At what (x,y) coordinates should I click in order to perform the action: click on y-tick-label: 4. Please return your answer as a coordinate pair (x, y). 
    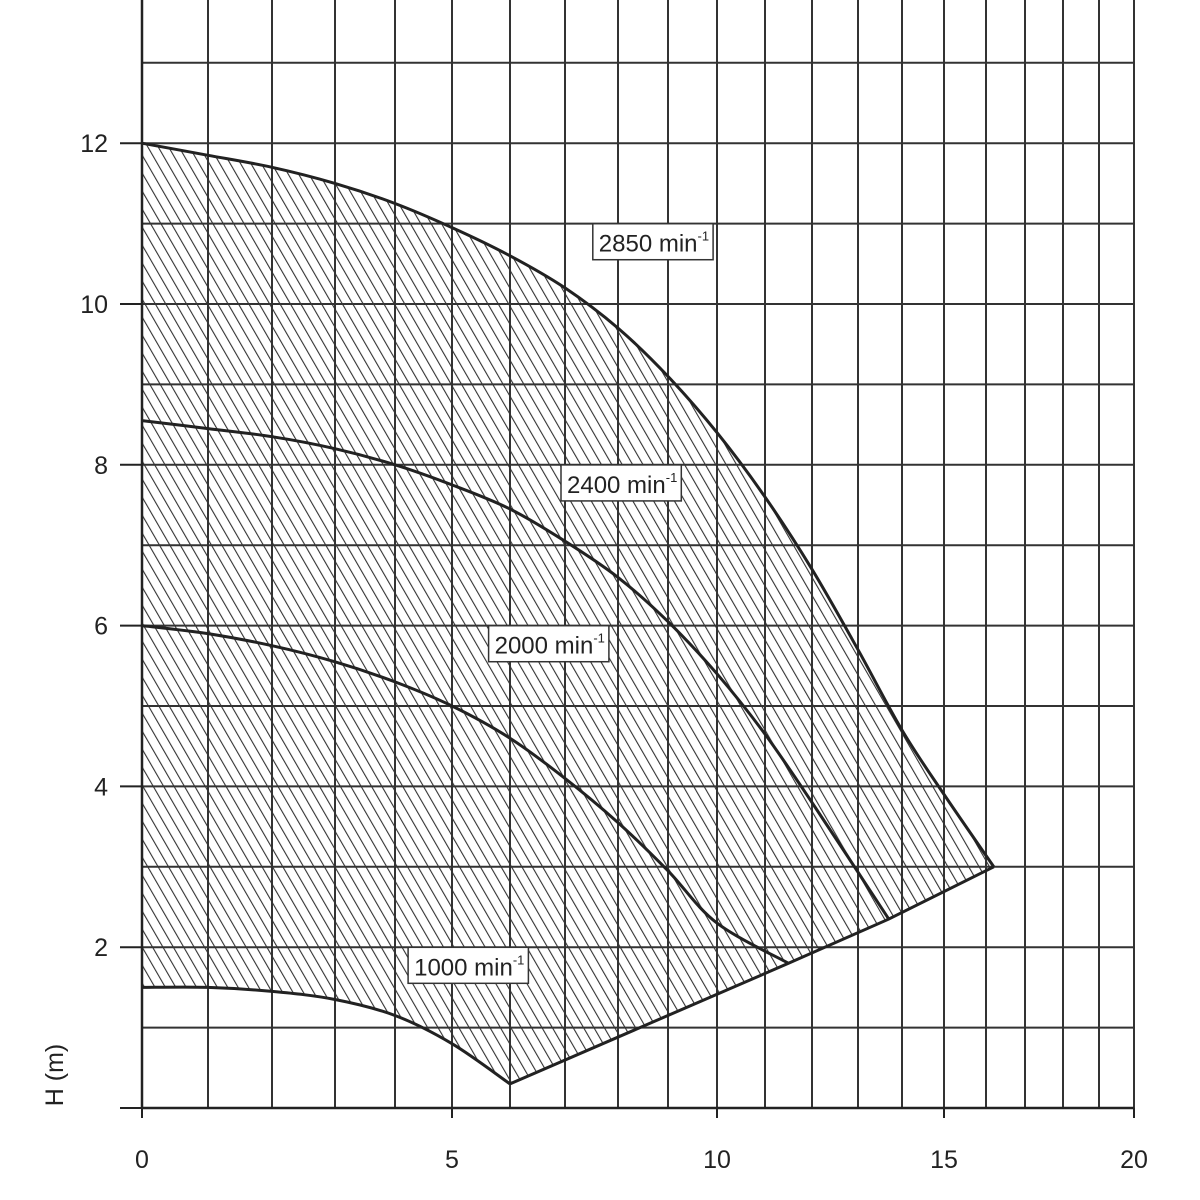
    Looking at the image, I should click on (101, 787).